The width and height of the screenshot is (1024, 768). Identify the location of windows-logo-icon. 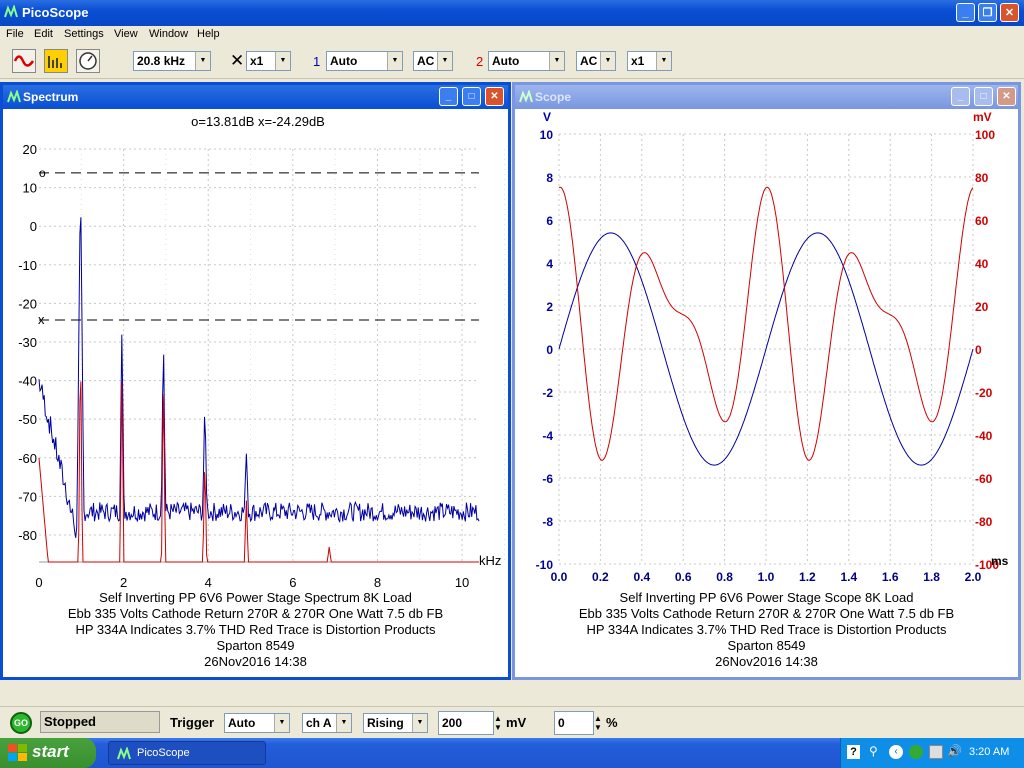
(17, 752).